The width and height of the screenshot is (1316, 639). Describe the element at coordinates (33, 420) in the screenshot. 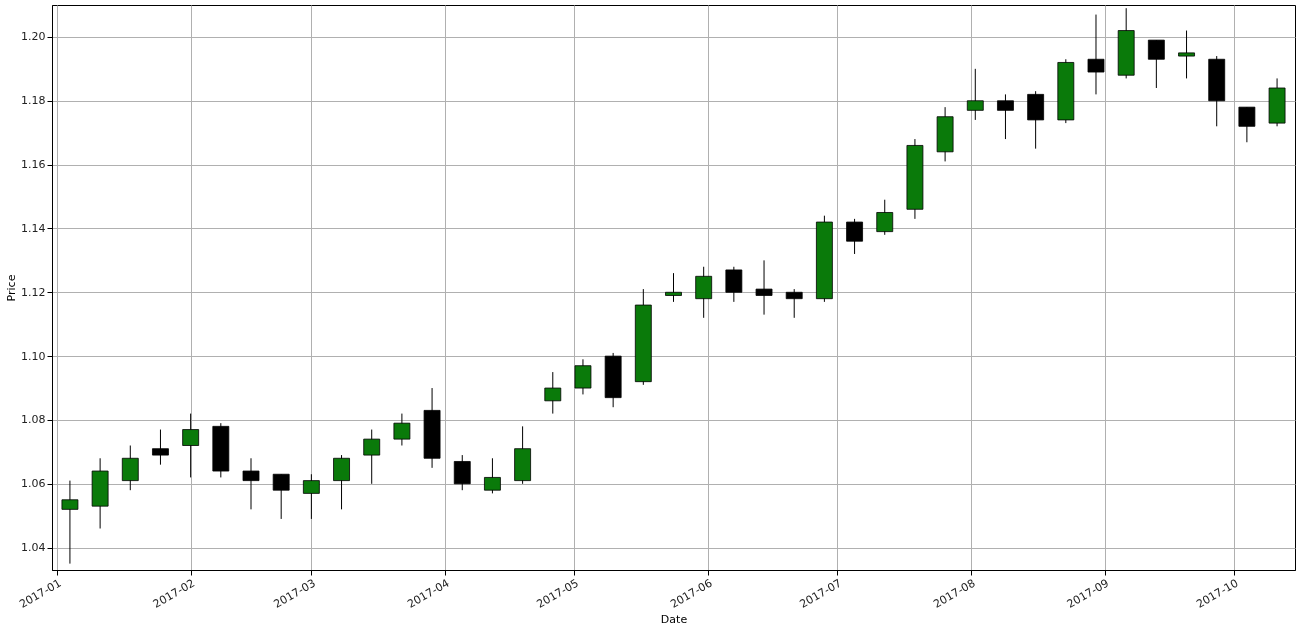

I see `y-tick-label: 1.08` at that location.